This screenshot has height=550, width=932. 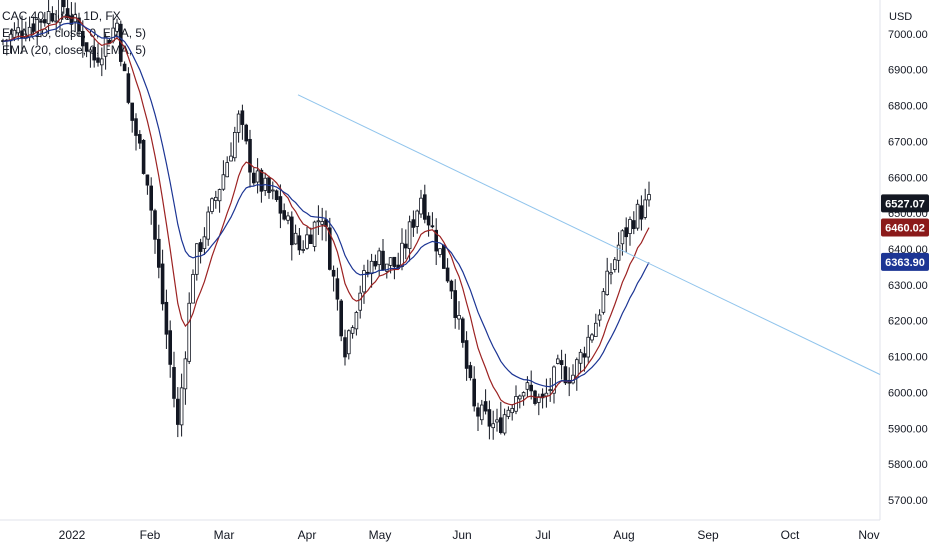 I want to click on price-tick-0: 5700.00, so click(x=908, y=501).